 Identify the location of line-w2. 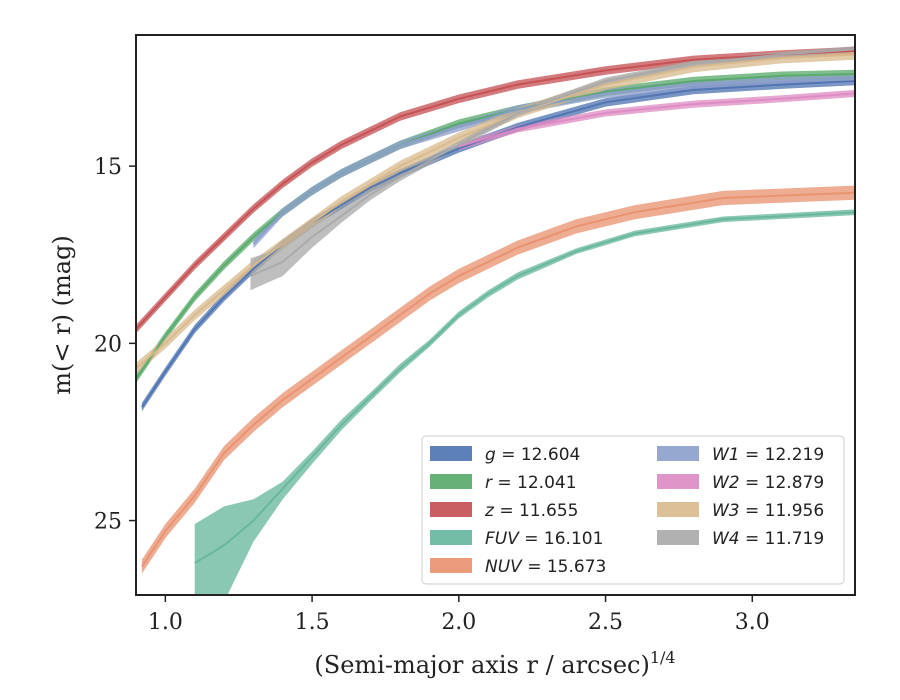
(656, 120).